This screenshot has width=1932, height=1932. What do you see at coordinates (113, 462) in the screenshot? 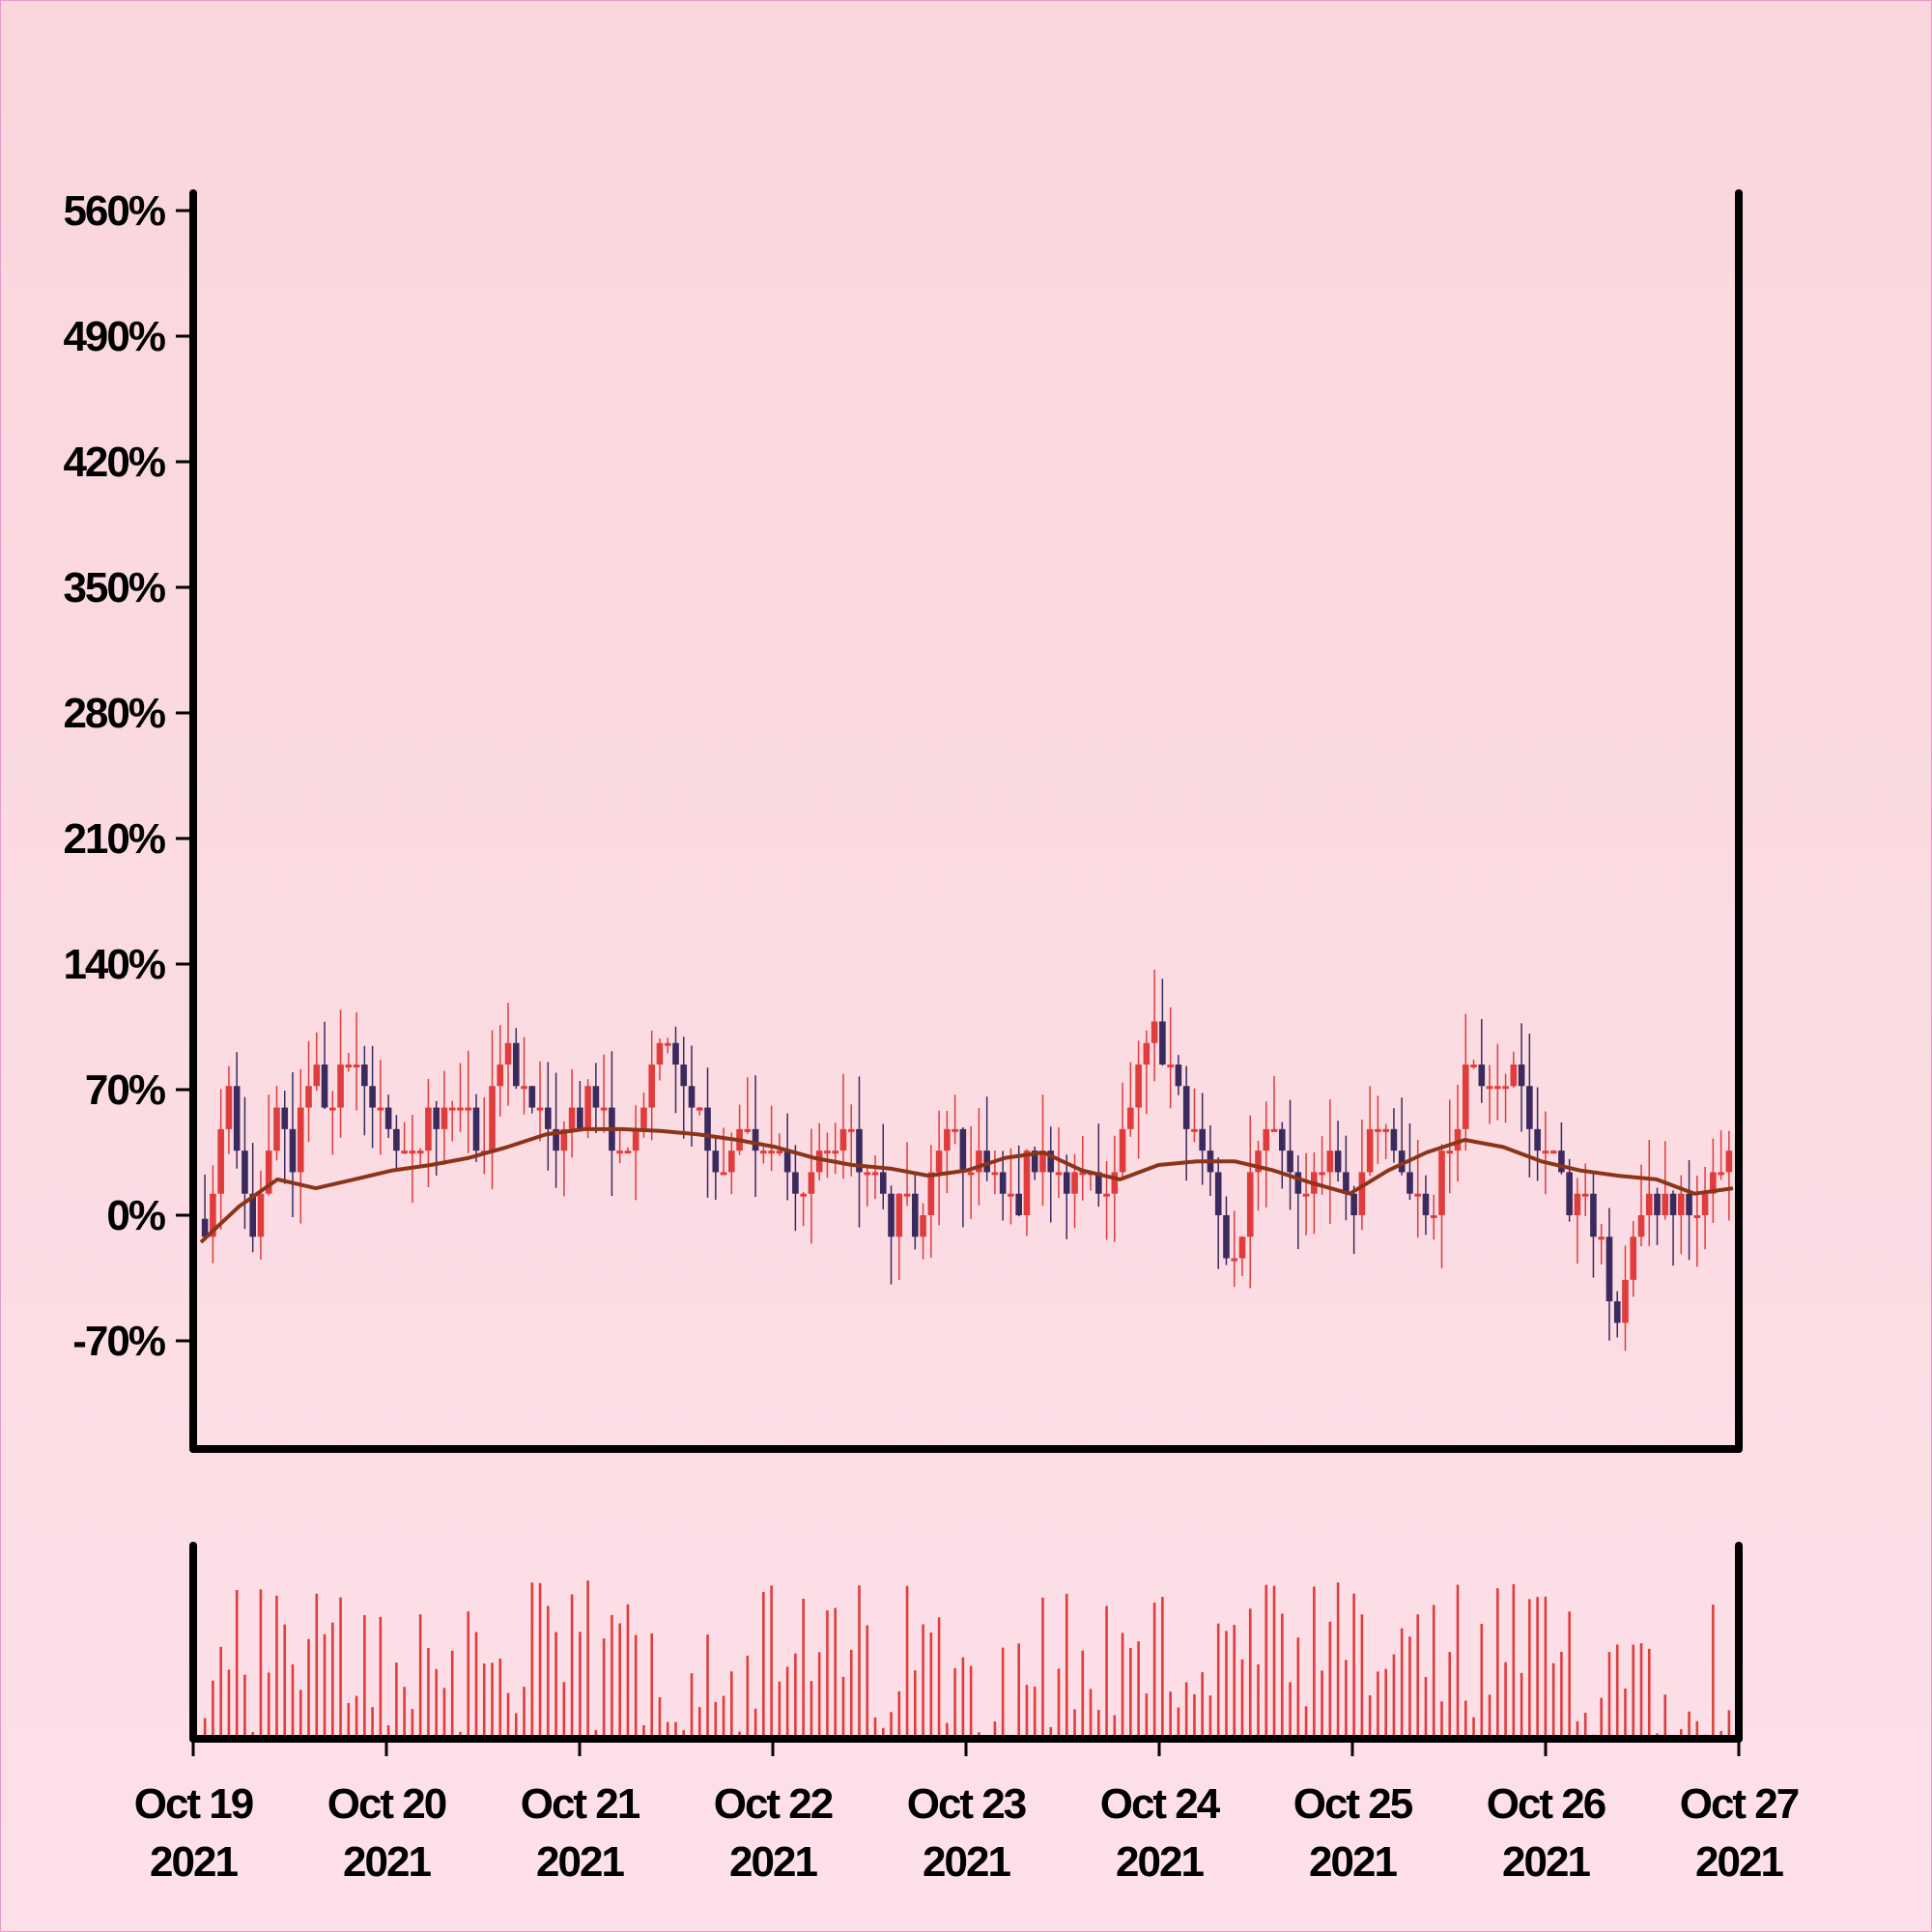
I see `y-tick-label: 420%` at bounding box center [113, 462].